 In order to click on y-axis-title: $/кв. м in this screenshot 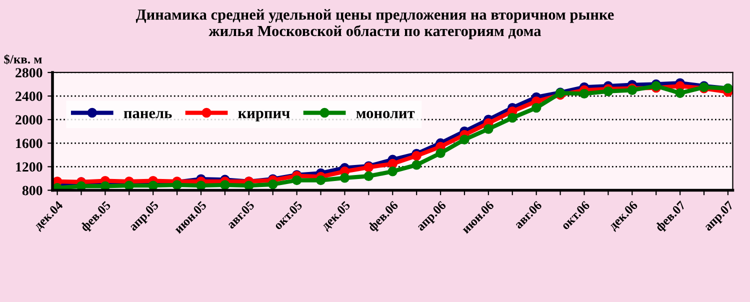, I will do `click(23, 59)`.